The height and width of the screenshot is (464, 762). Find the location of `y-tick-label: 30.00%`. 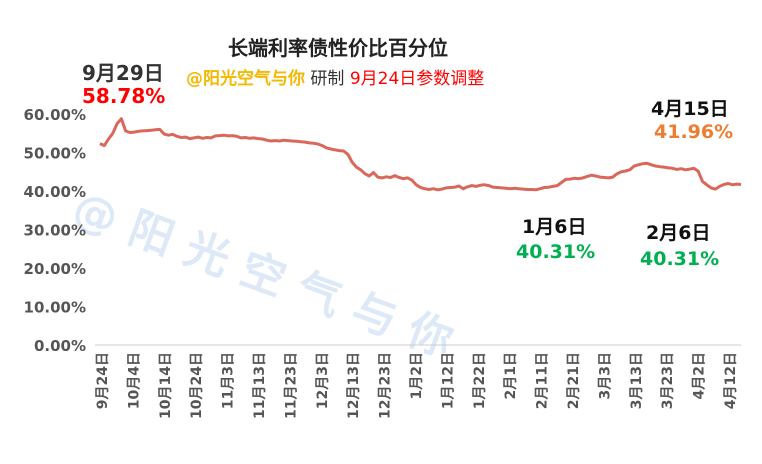

y-tick-label: 30.00% is located at coordinates (55, 231).